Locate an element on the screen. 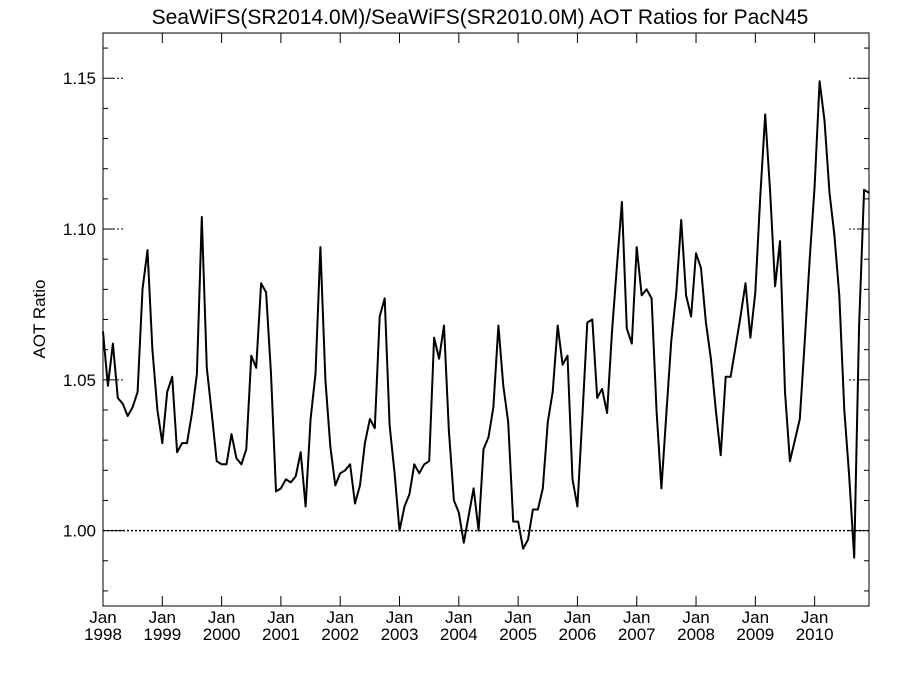 Image resolution: width=900 pixels, height=675 pixels. x-tick-label-year: 2004 is located at coordinates (459, 634).